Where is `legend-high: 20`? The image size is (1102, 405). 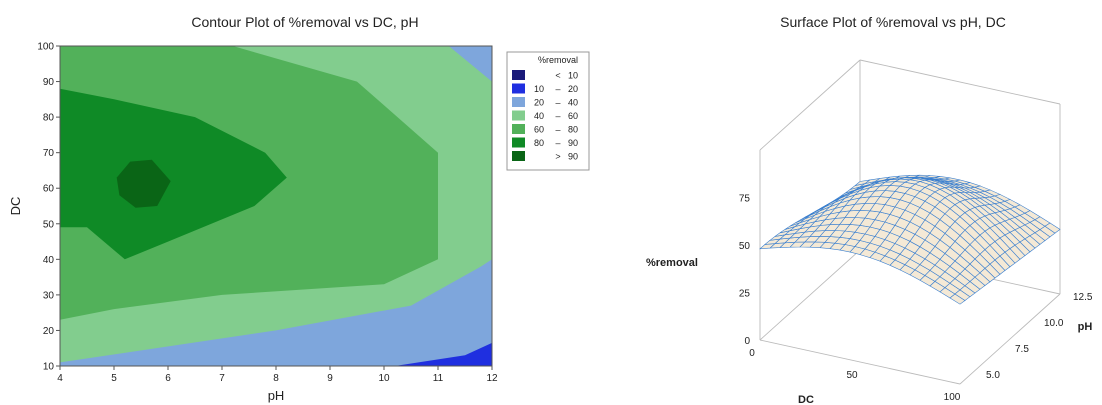
legend-high: 20 is located at coordinates (573, 89).